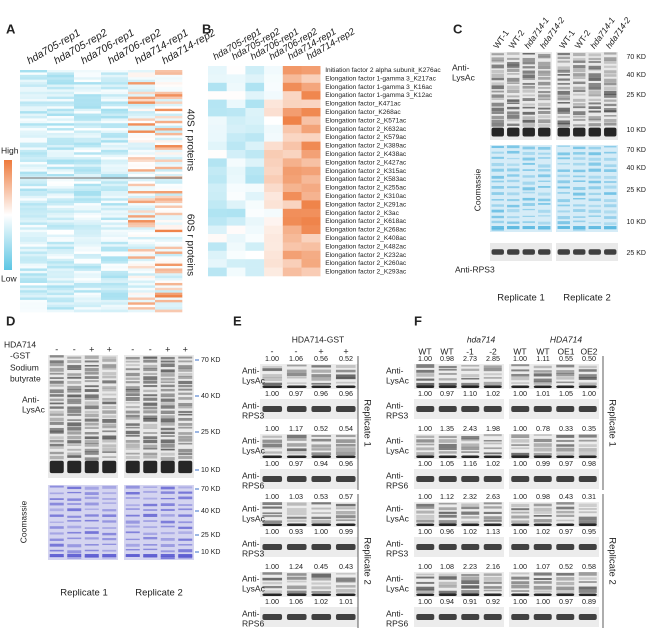 The image size is (647, 635). I want to click on panel-label: E, so click(237, 320).